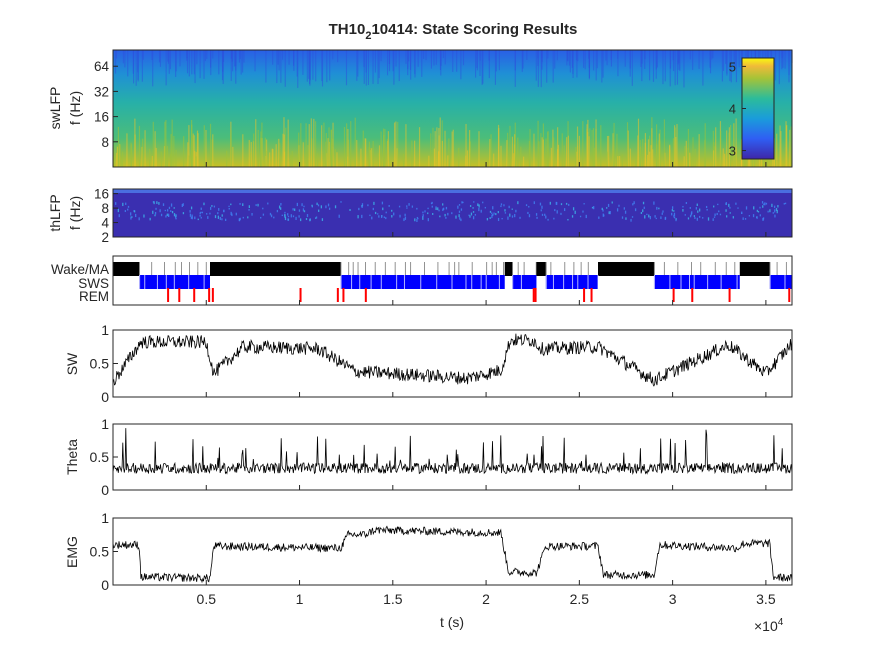 The image size is (875, 656). I want to click on theta-axes-box, so click(452, 457).